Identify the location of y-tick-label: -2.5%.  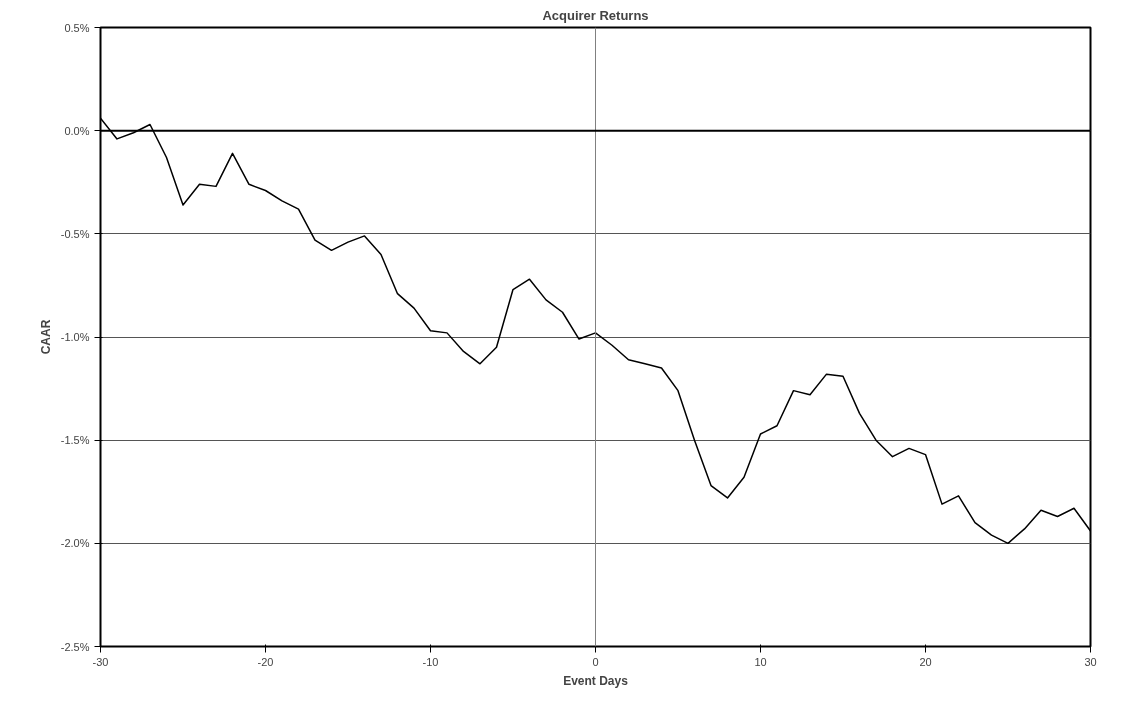
(75, 646).